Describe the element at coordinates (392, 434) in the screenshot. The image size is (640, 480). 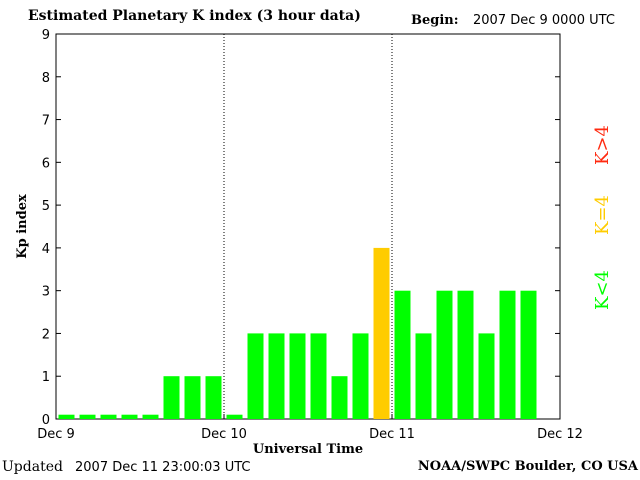
I see `x-tick-label: Dec 11` at that location.